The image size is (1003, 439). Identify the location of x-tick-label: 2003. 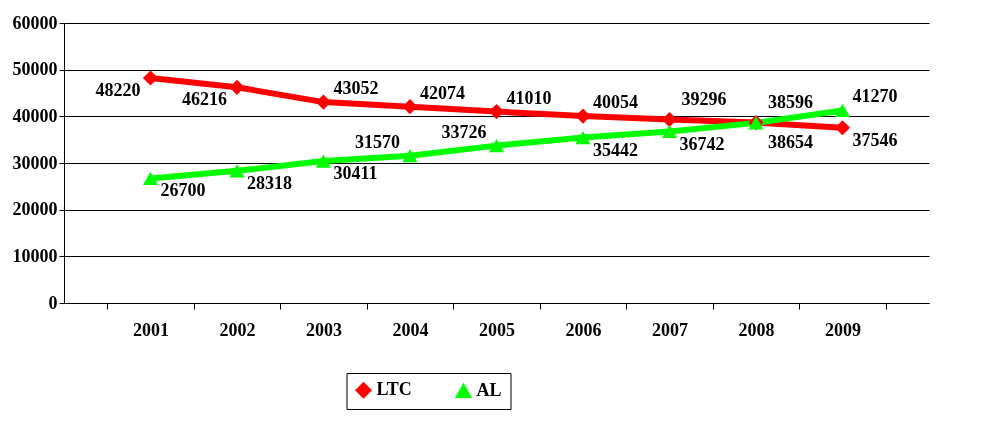
(324, 329).